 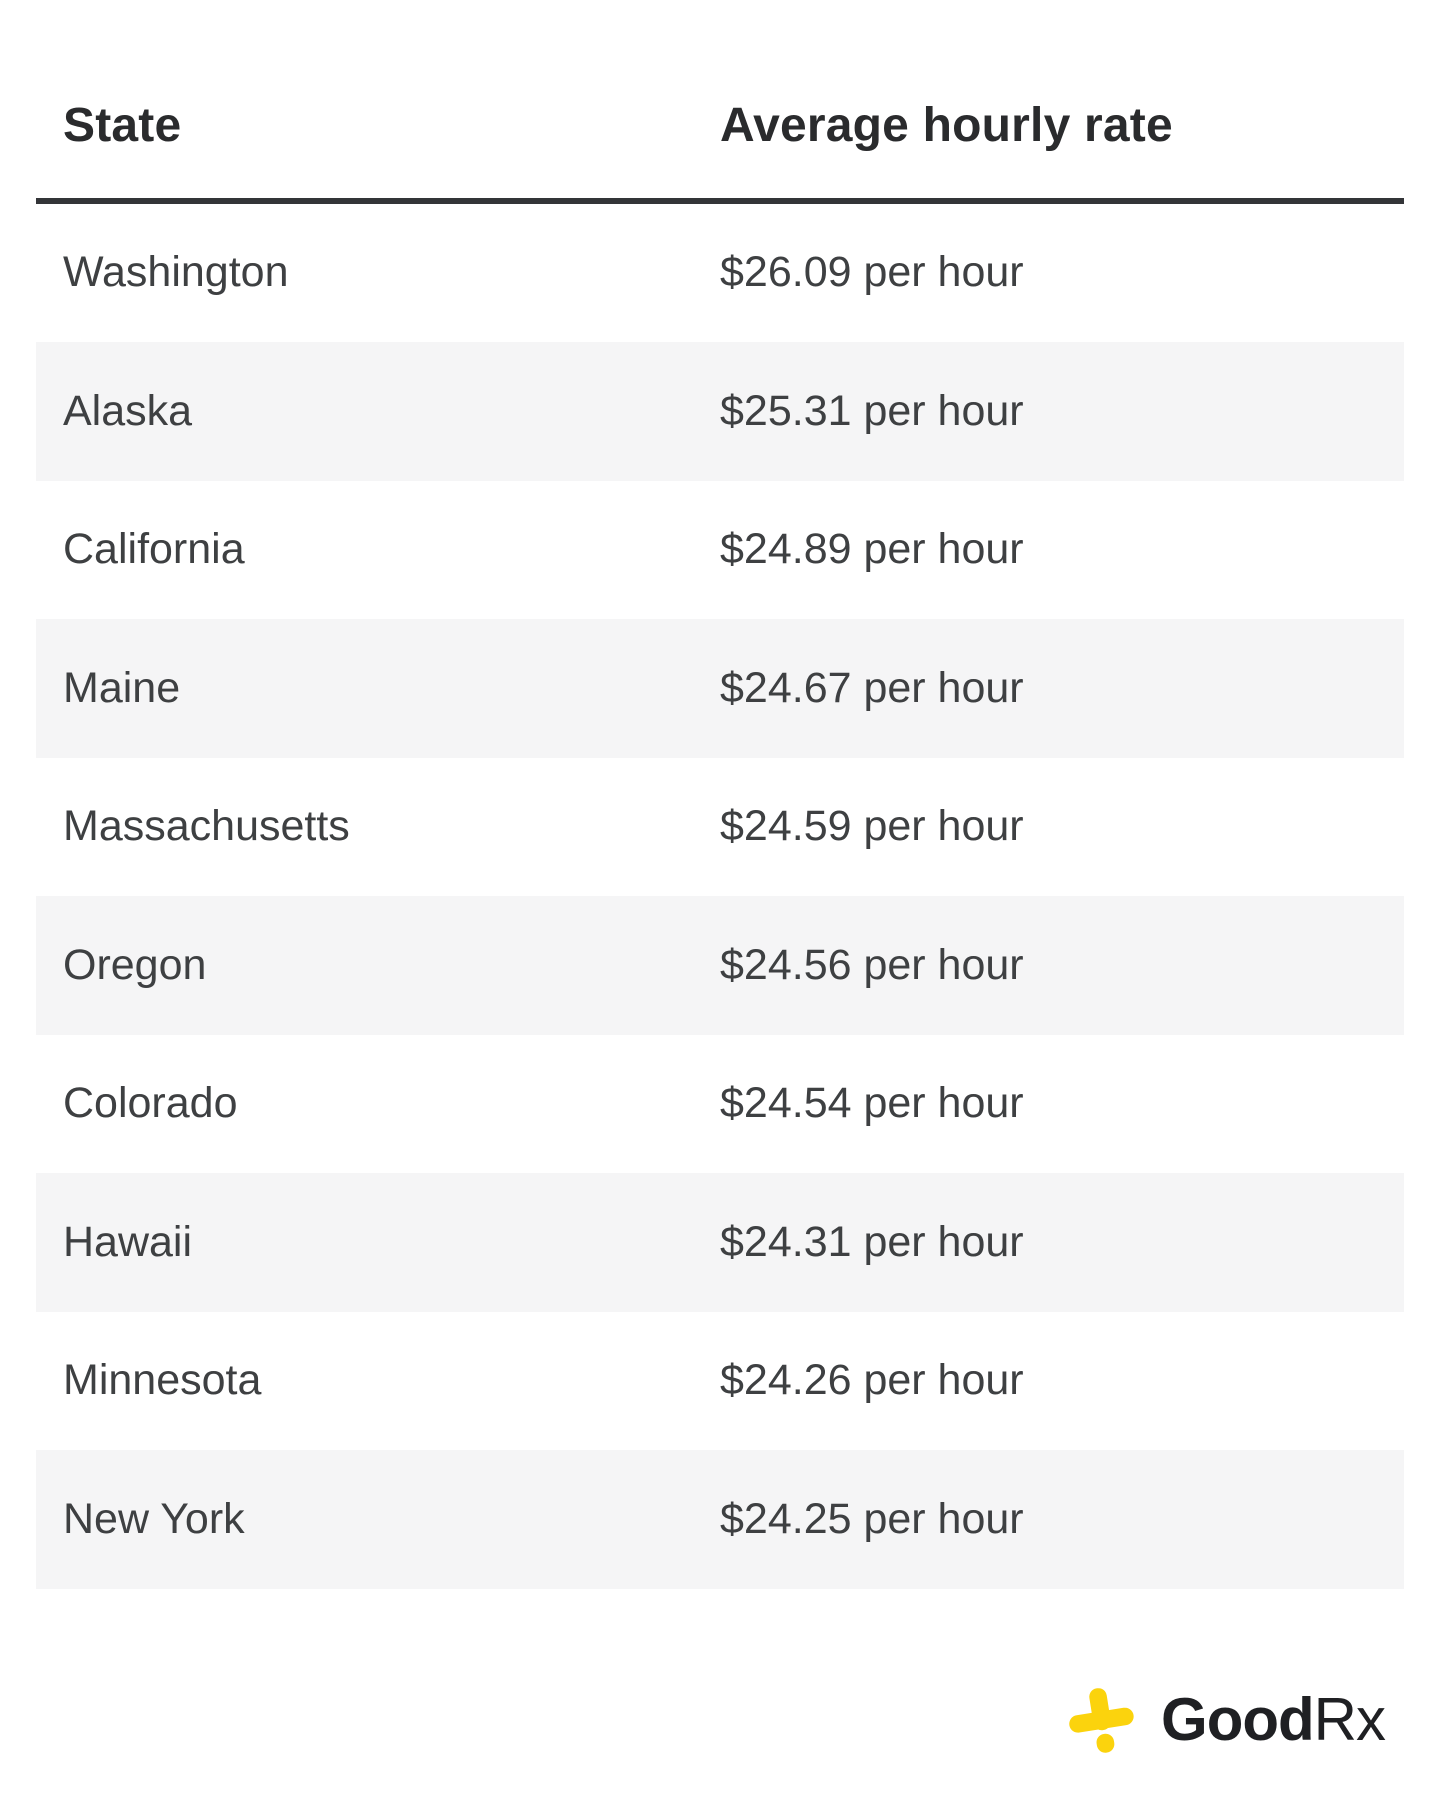 What do you see at coordinates (1349, 1719) in the screenshot?
I see `goodrx-wordmark-rx: Rx` at bounding box center [1349, 1719].